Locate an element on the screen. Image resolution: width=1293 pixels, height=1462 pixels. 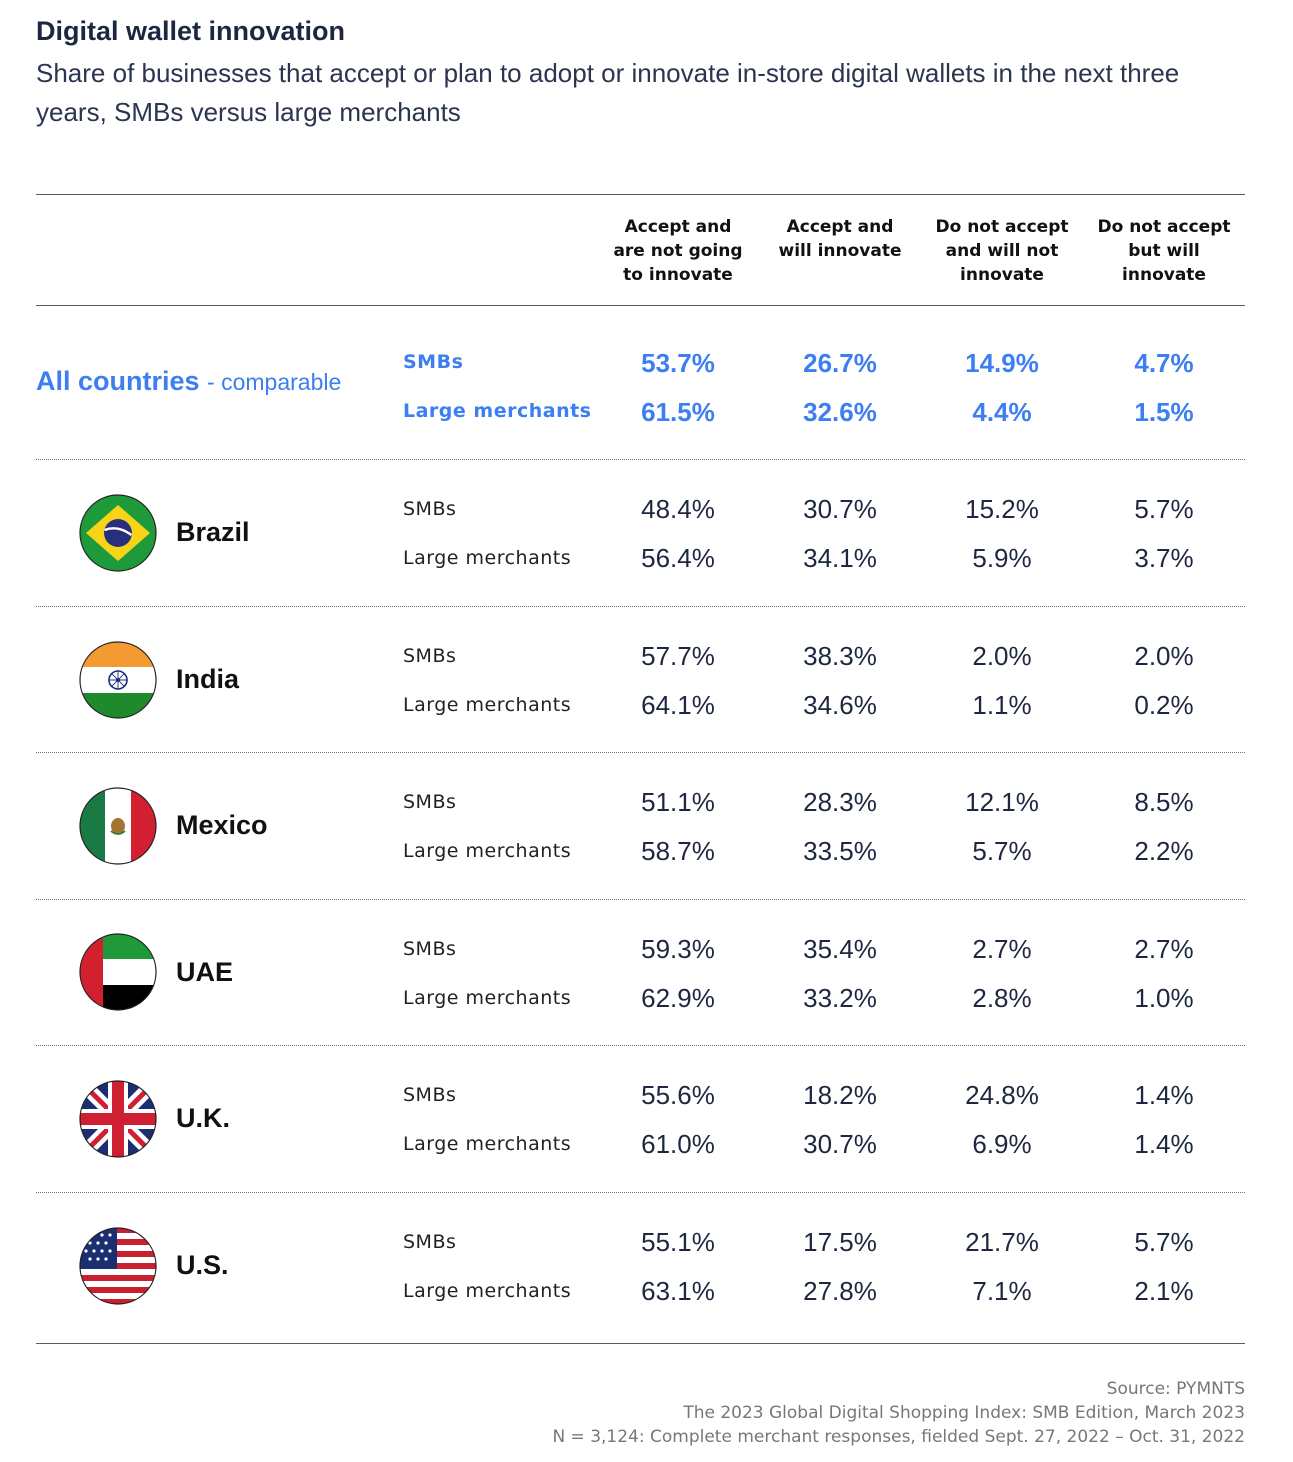
country-name: UAE is located at coordinates (205, 972).